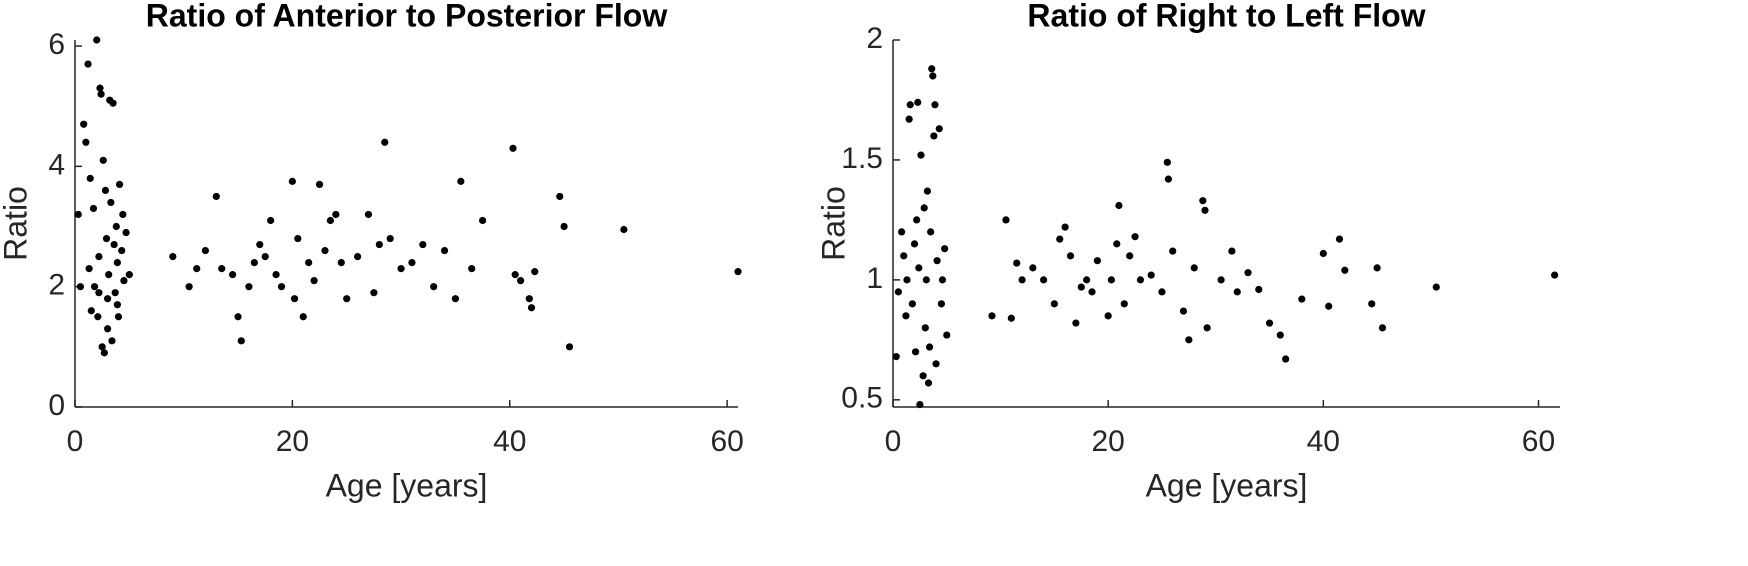 This screenshot has height=566, width=1748. What do you see at coordinates (509, 441) in the screenshot?
I see `x-tick-label: 40` at bounding box center [509, 441].